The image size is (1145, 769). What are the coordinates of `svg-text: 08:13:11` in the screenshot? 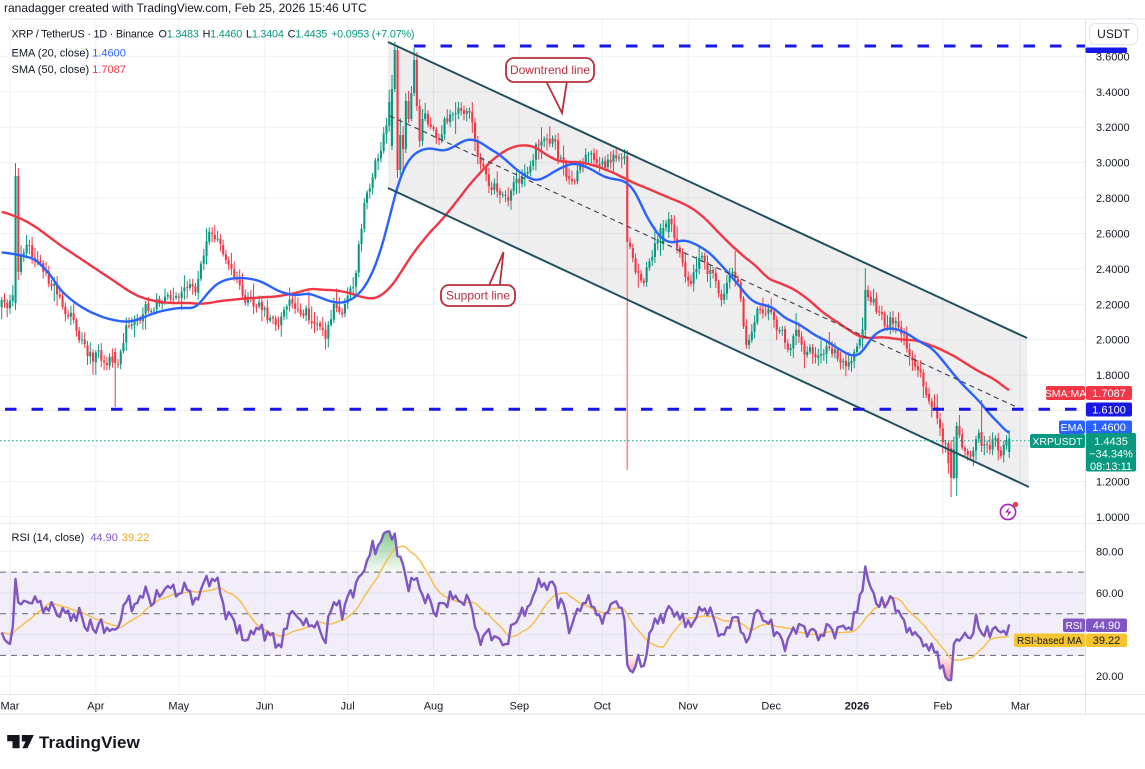 It's located at (1111, 467).